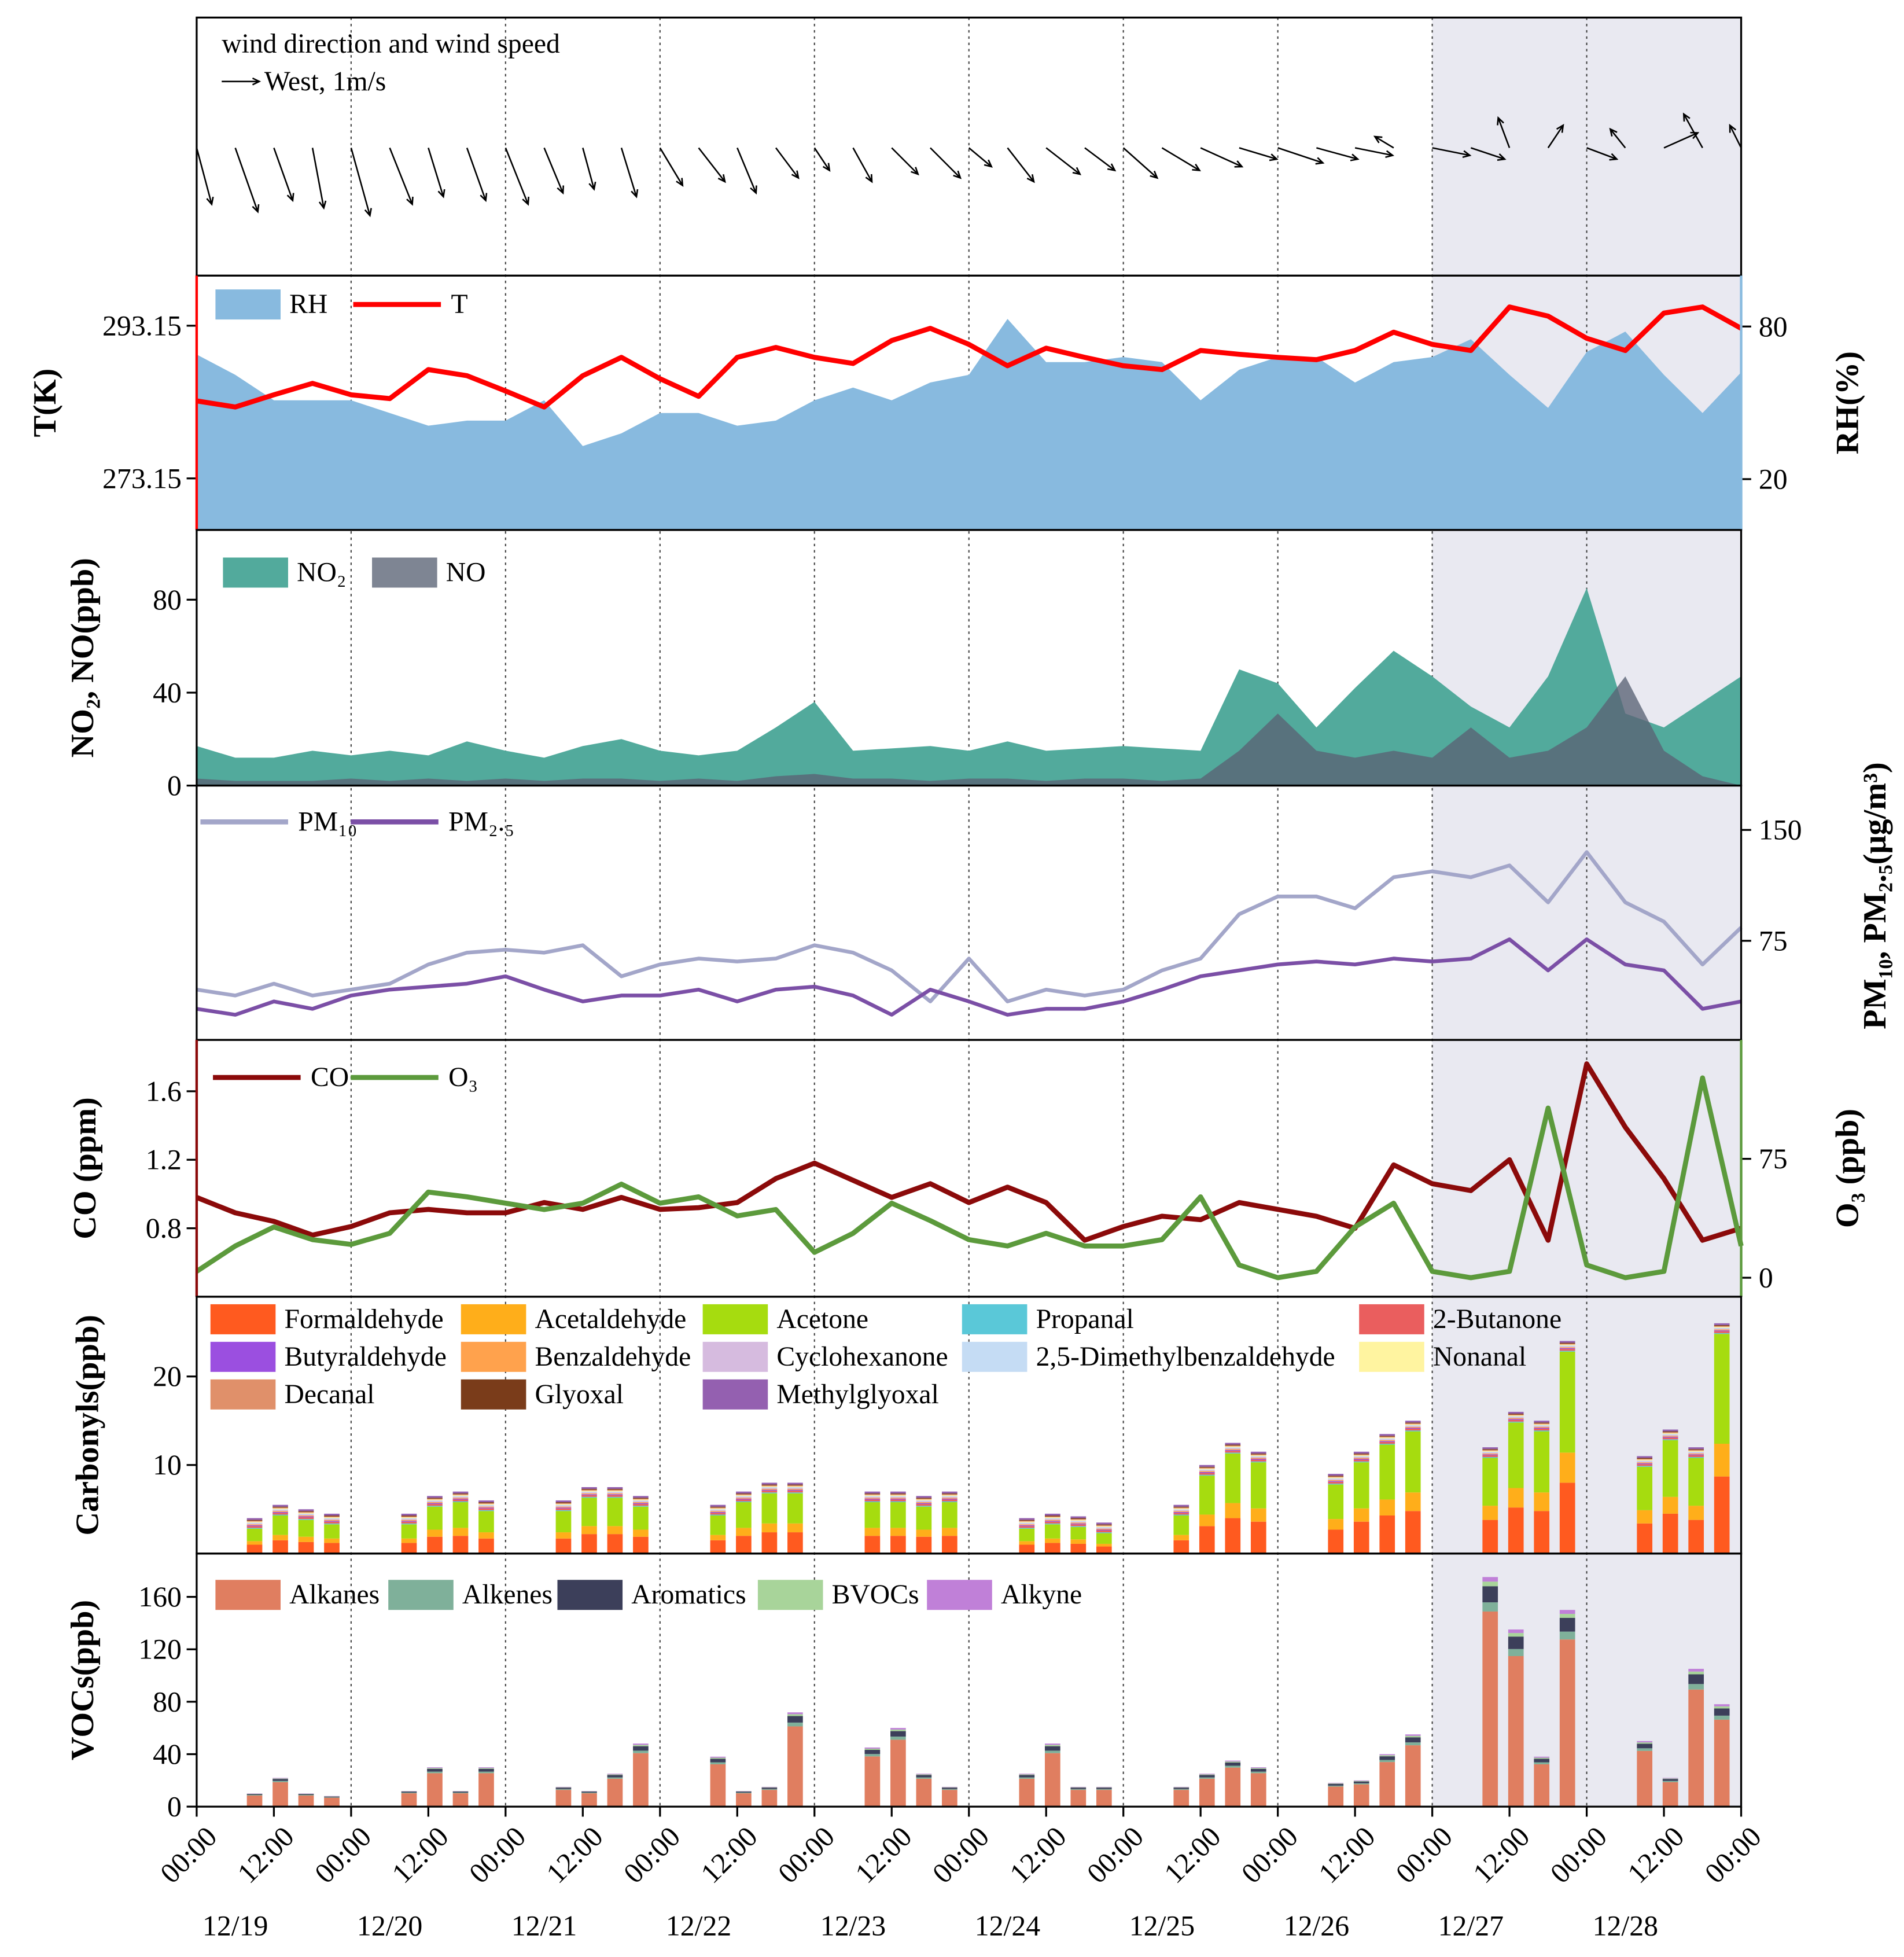 This screenshot has width=1904, height=1957. I want to click on panel-frame, so click(969, 1680).